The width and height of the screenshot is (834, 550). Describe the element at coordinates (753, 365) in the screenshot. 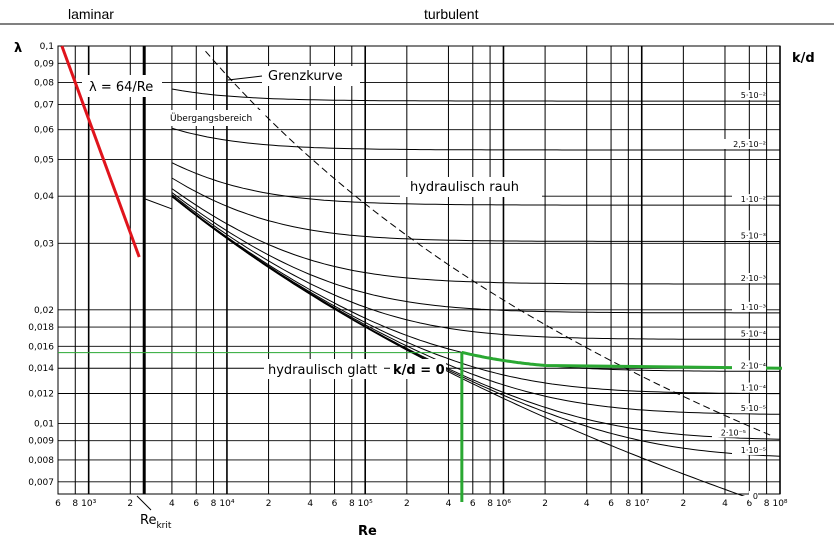

I see `kd-curve-label: 2·10⁻⁴` at that location.